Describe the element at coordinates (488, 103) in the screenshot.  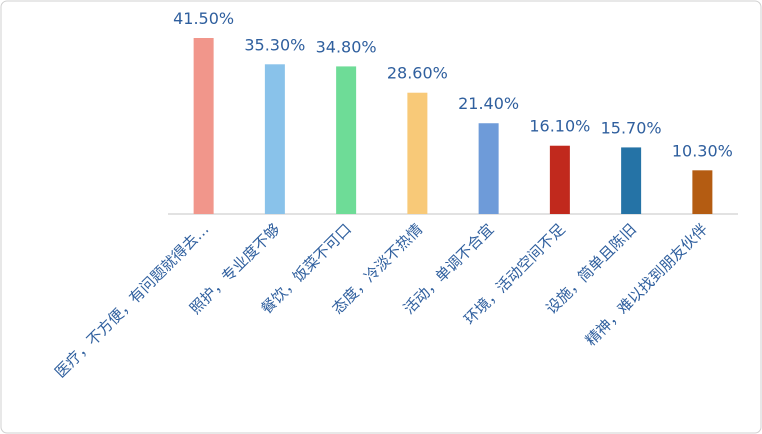
I see `value-label: 21.40%` at that location.